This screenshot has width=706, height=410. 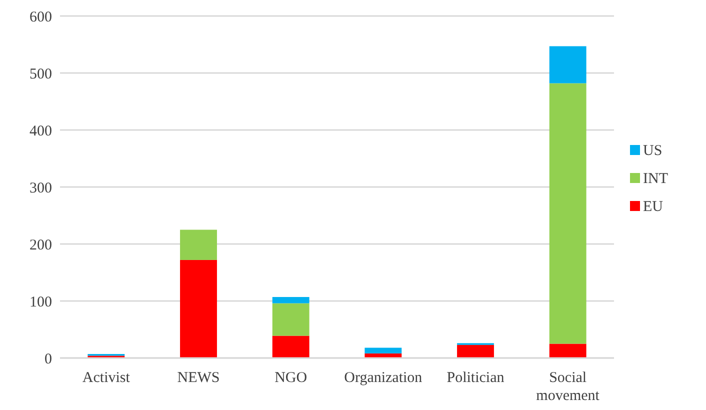 I want to click on y-tick-label: 600, so click(x=41, y=17).